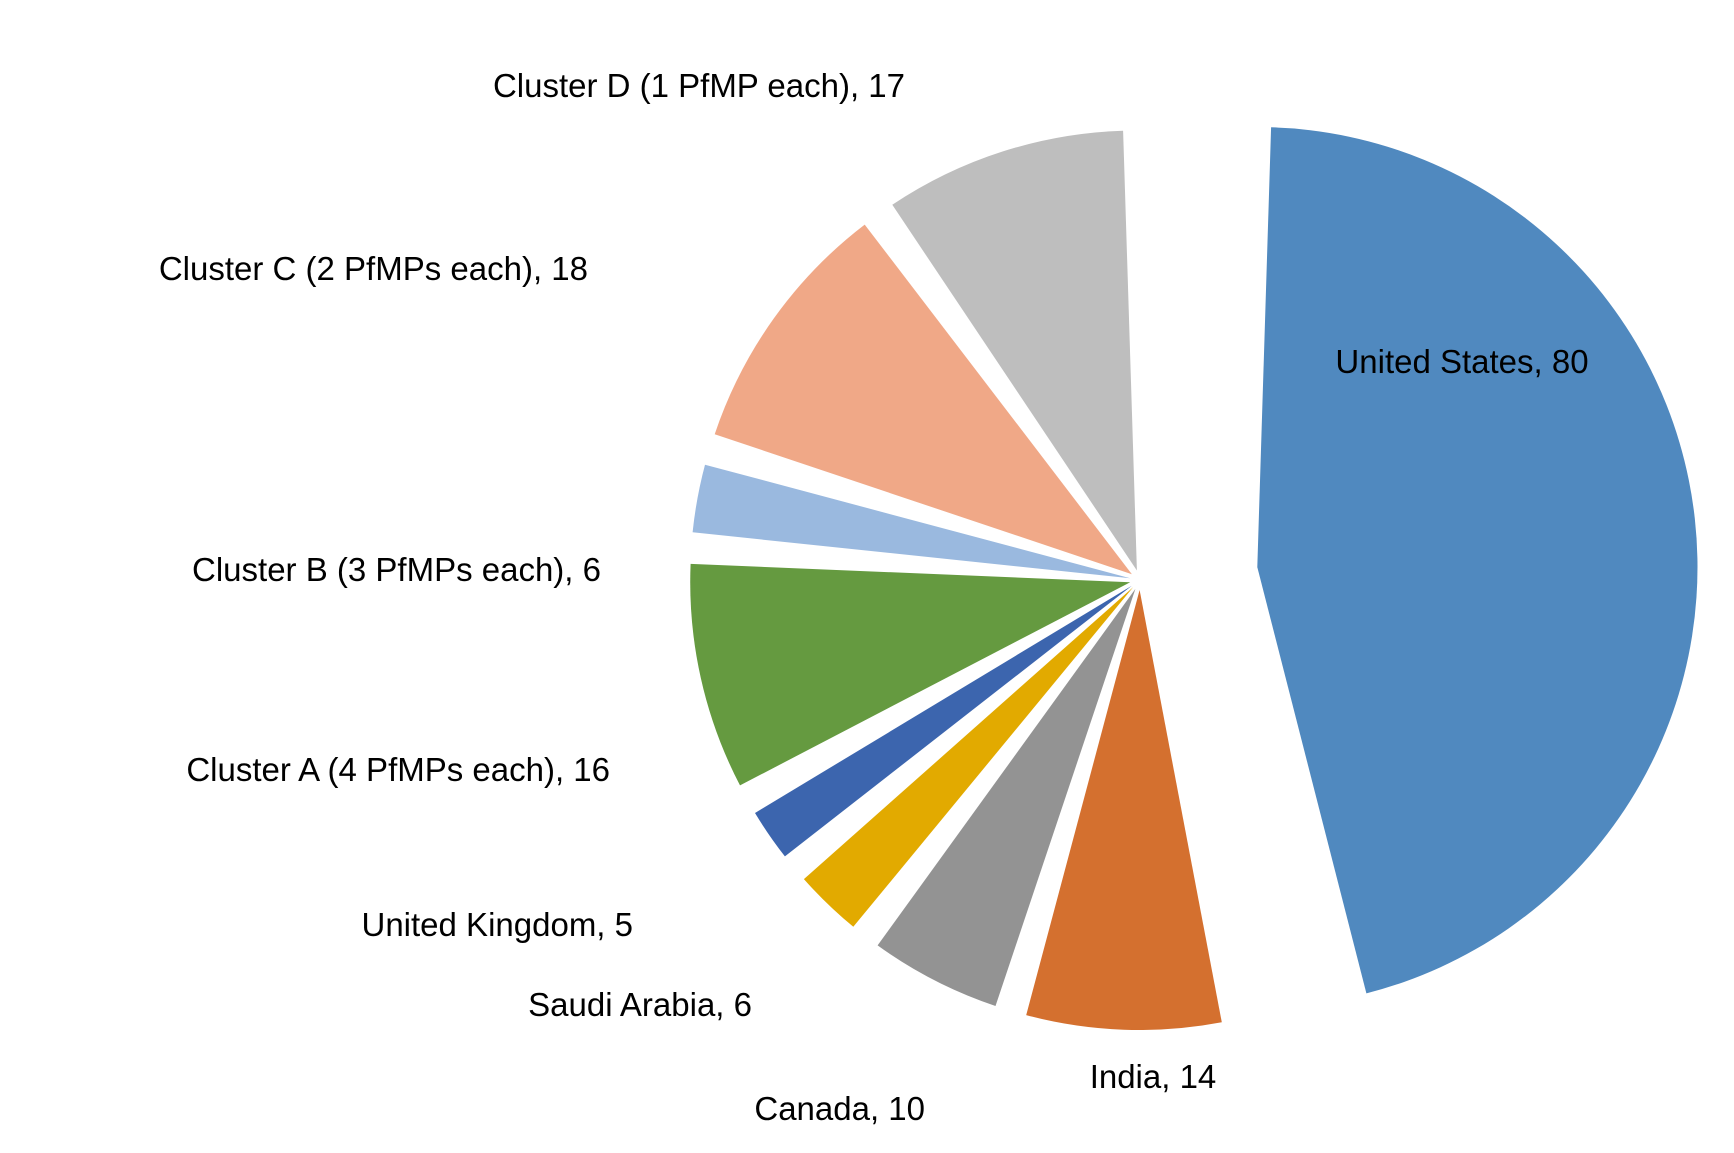 This screenshot has width=1734, height=1153. Describe the element at coordinates (839, 1108) in the screenshot. I see `data-label-canada: Canada, 10` at that location.